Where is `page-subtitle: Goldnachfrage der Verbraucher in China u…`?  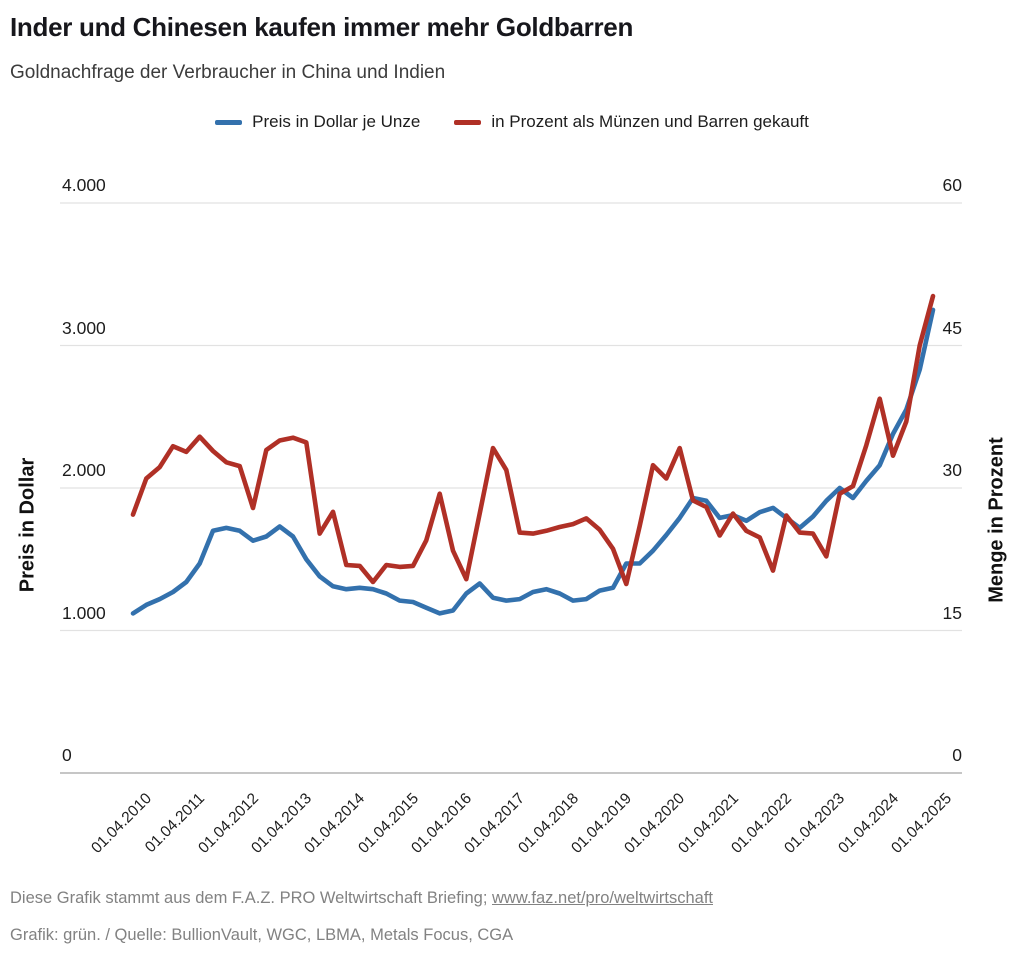 page-subtitle: Goldnachfrage der Verbraucher in China u… is located at coordinates (228, 72).